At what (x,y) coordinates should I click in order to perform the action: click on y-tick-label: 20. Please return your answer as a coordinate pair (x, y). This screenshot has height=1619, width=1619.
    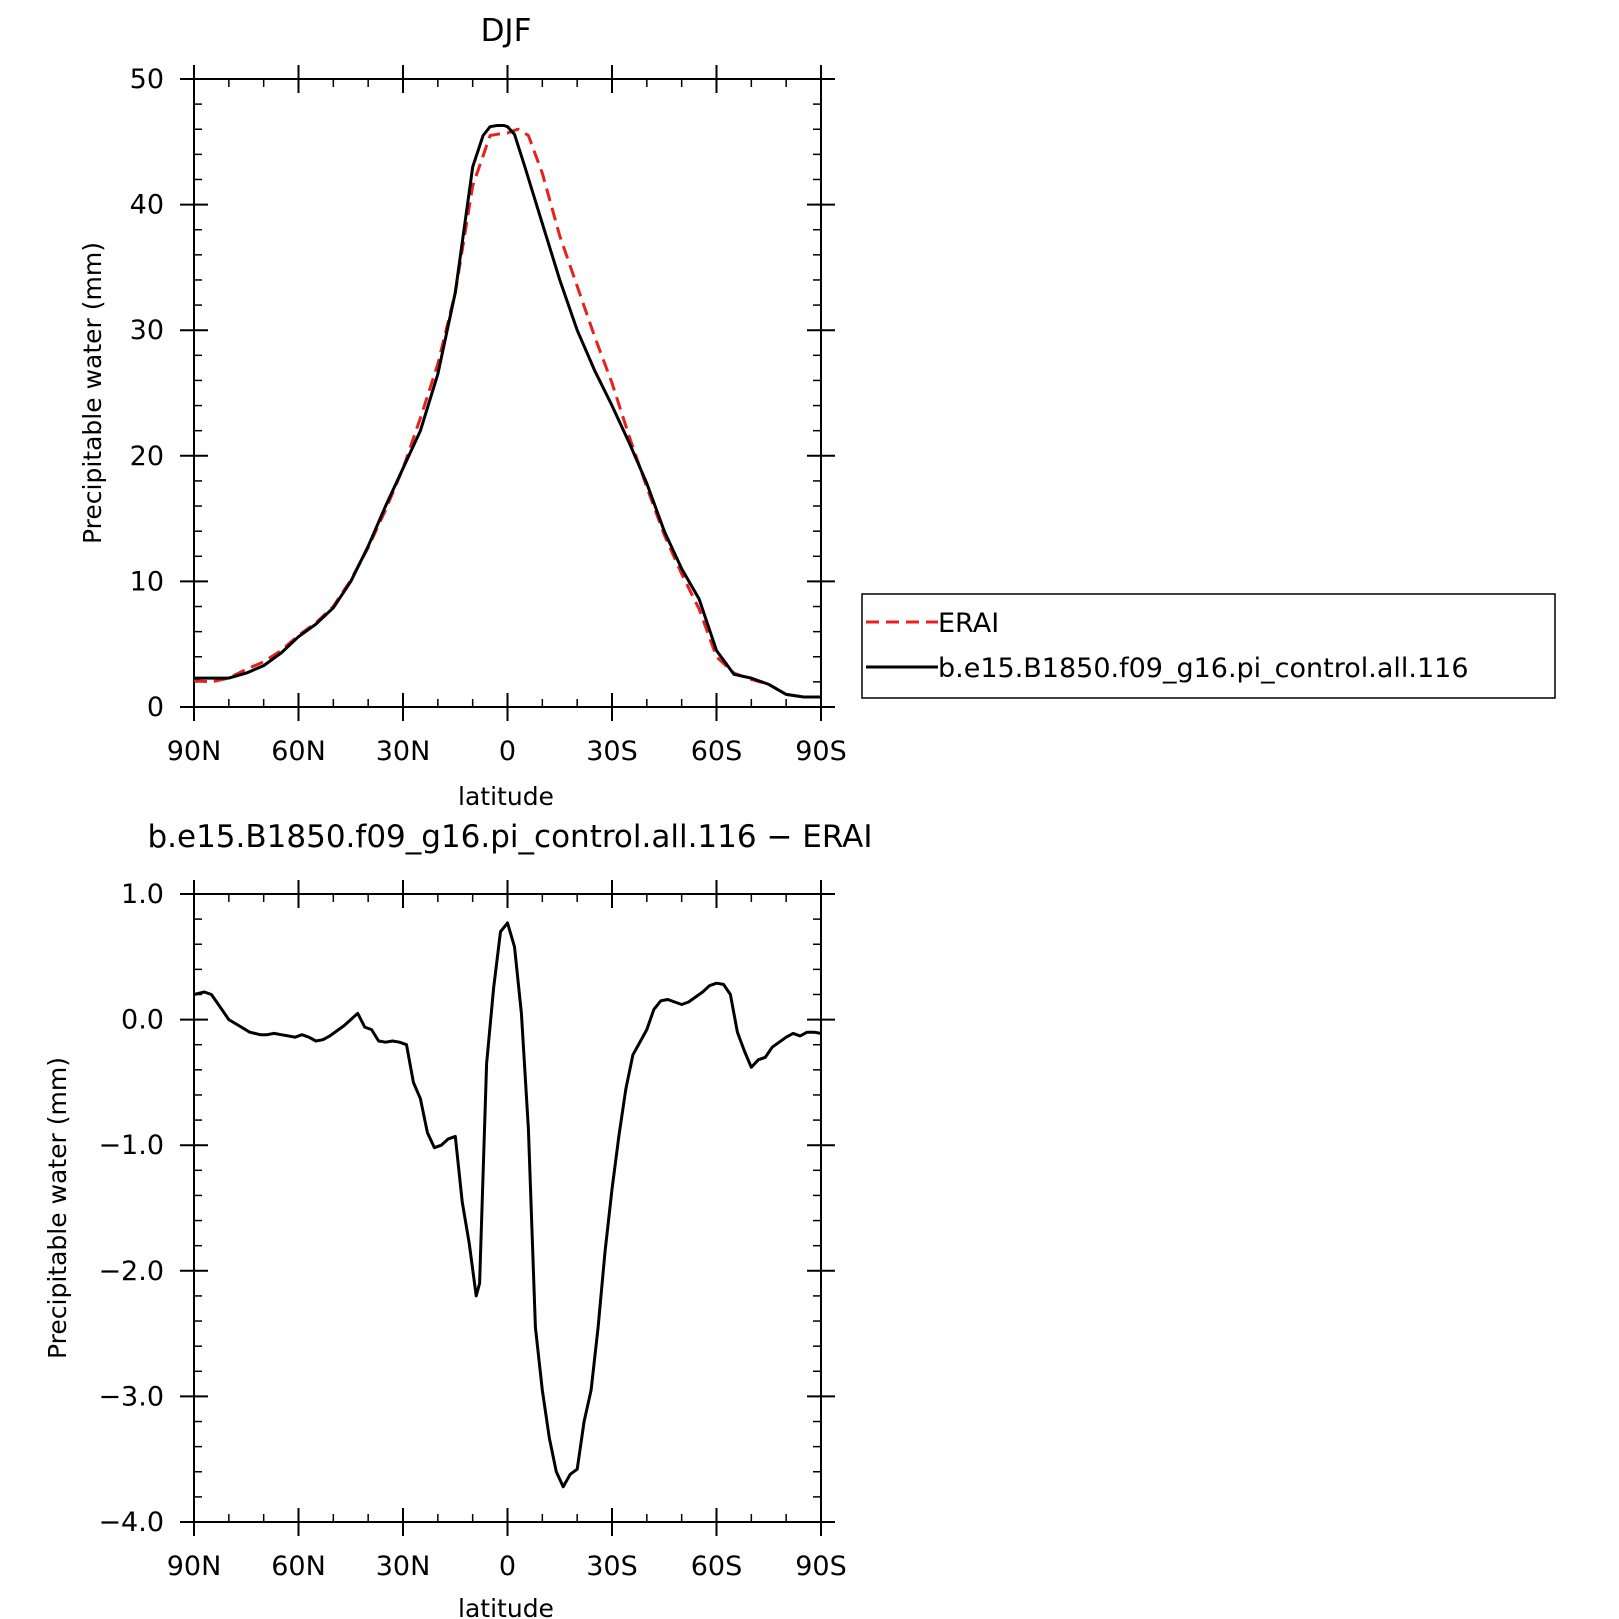
    Looking at the image, I should click on (147, 456).